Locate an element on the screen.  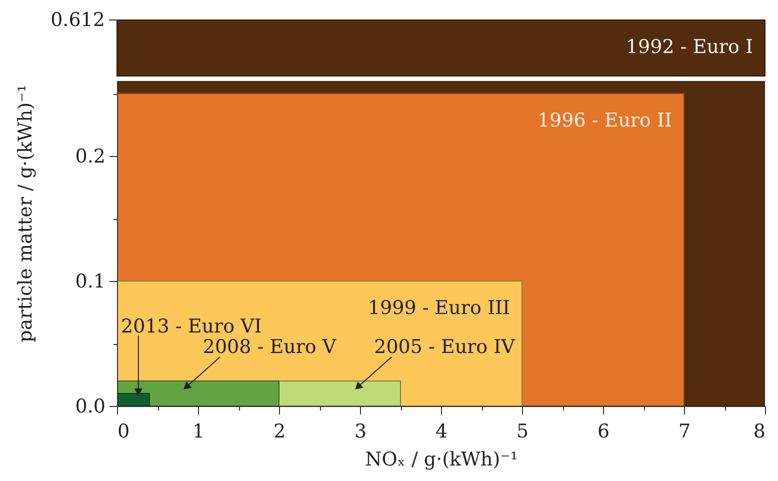
x-tick-label: 7 is located at coordinates (684, 431).